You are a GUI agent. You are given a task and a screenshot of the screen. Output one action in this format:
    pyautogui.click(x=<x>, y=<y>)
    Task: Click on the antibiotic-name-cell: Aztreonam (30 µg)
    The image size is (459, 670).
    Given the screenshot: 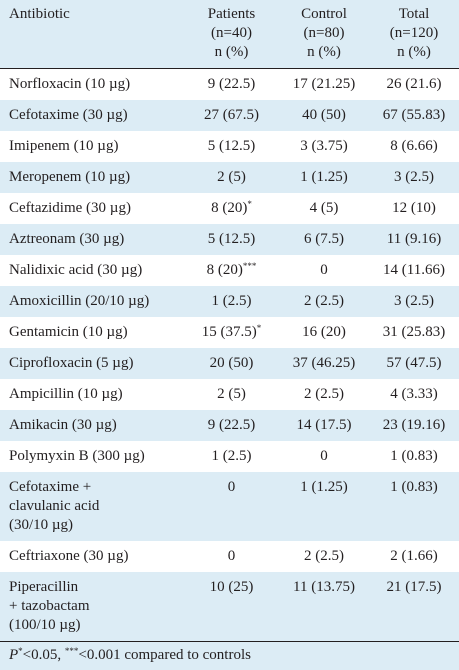 What is the action you would take?
    pyautogui.click(x=92, y=239)
    